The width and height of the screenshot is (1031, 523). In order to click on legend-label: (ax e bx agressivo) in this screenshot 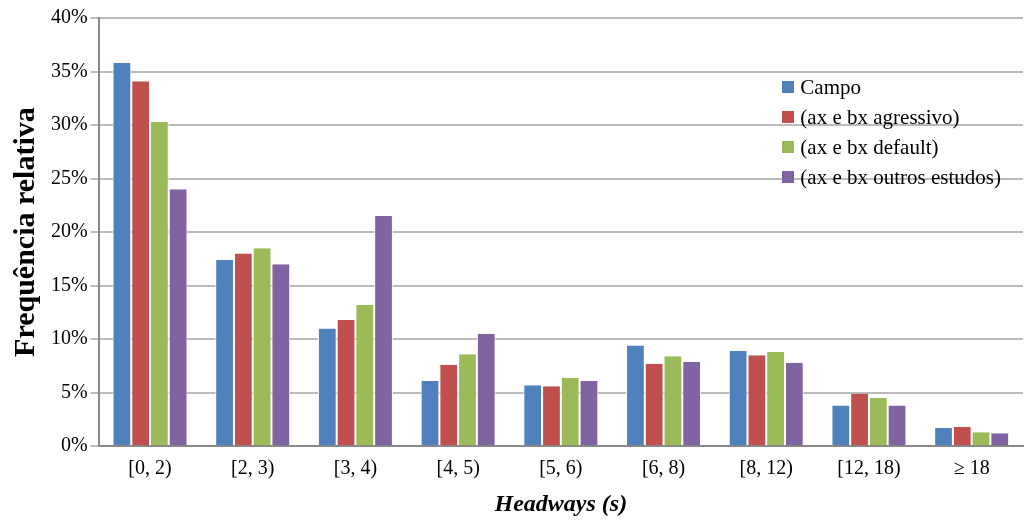, I will do `click(880, 117)`.